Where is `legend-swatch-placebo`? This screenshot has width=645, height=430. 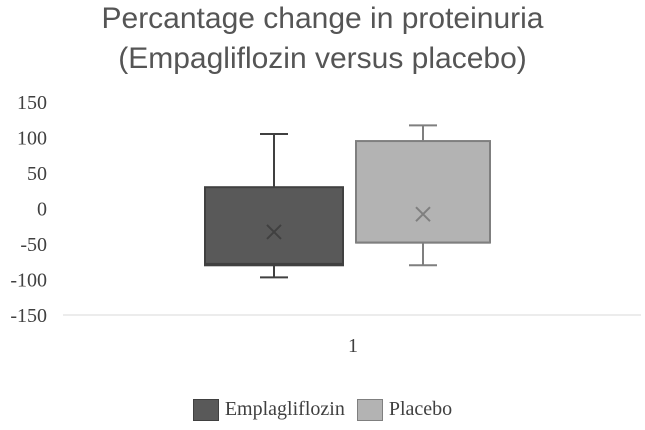 legend-swatch-placebo is located at coordinates (369, 409).